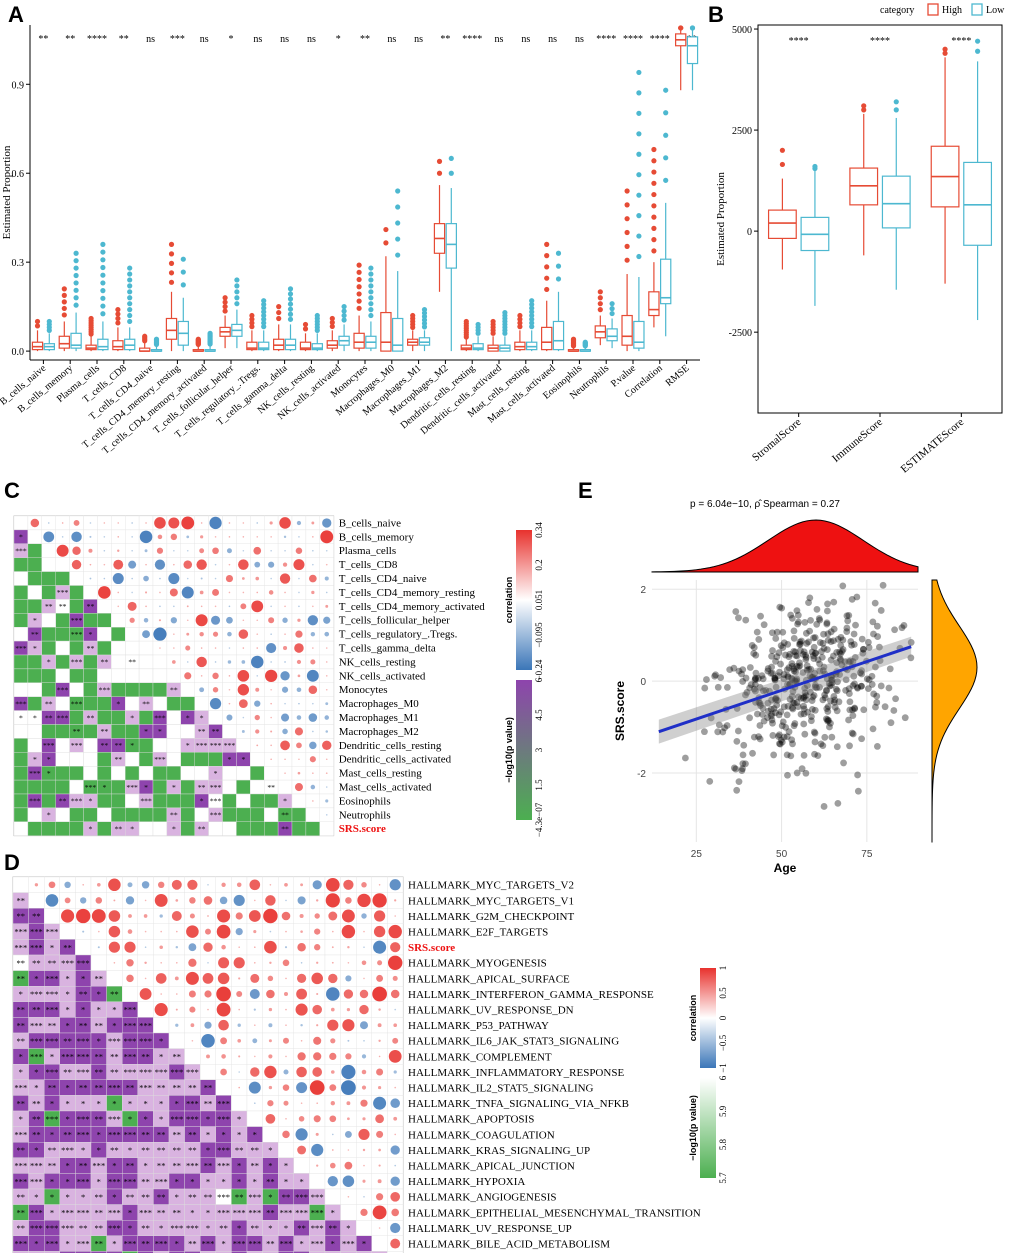 This screenshot has width=1010, height=1253. I want to click on panel-b-legend-label: Low, so click(995, 10).